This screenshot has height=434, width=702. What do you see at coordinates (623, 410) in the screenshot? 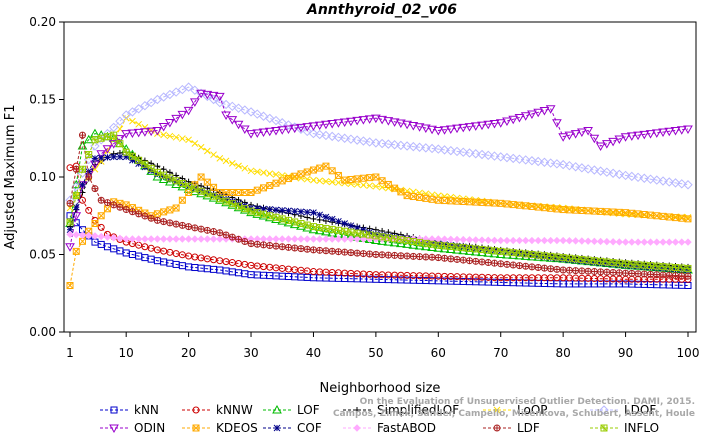
I see `legend-item-ldof: LDOF` at bounding box center [623, 410].